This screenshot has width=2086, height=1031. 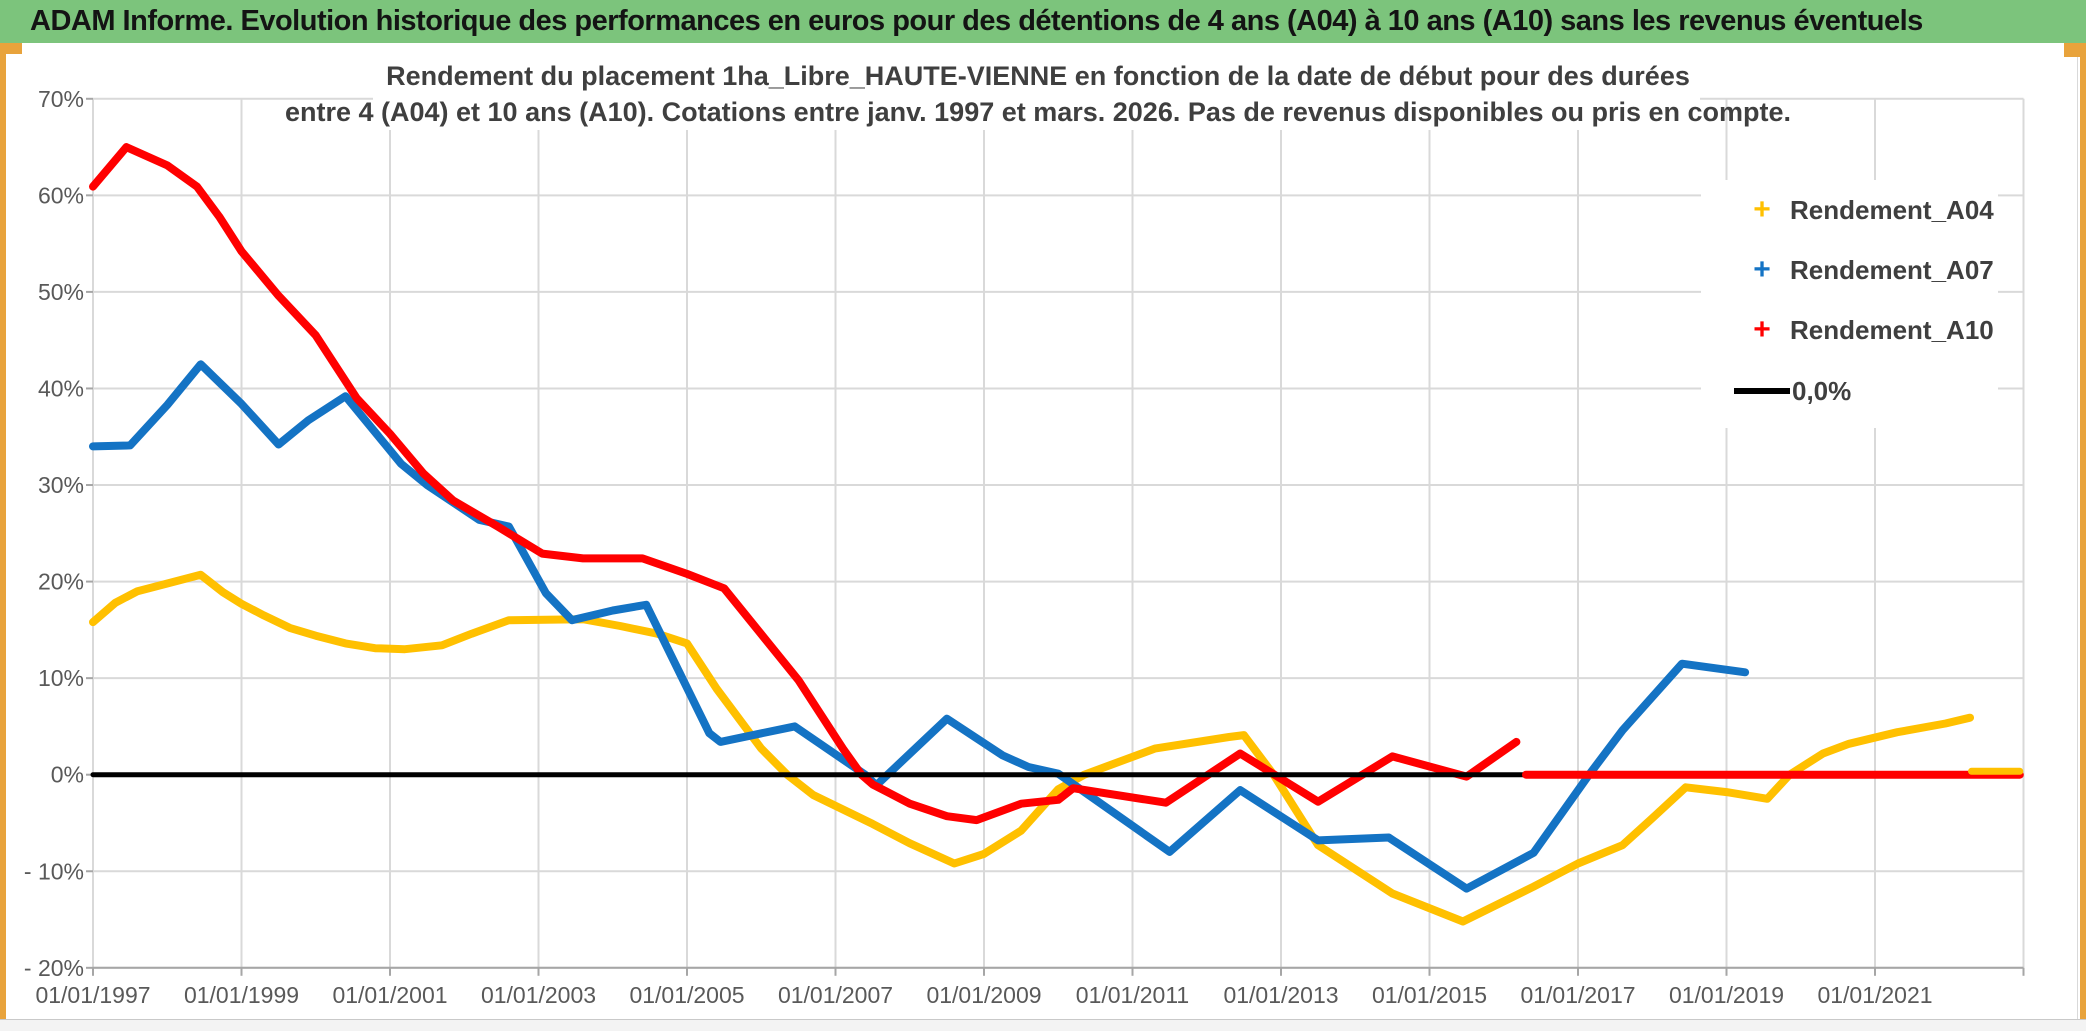 What do you see at coordinates (1132, 995) in the screenshot?
I see `x-axis-label-2011: 01/01/2011` at bounding box center [1132, 995].